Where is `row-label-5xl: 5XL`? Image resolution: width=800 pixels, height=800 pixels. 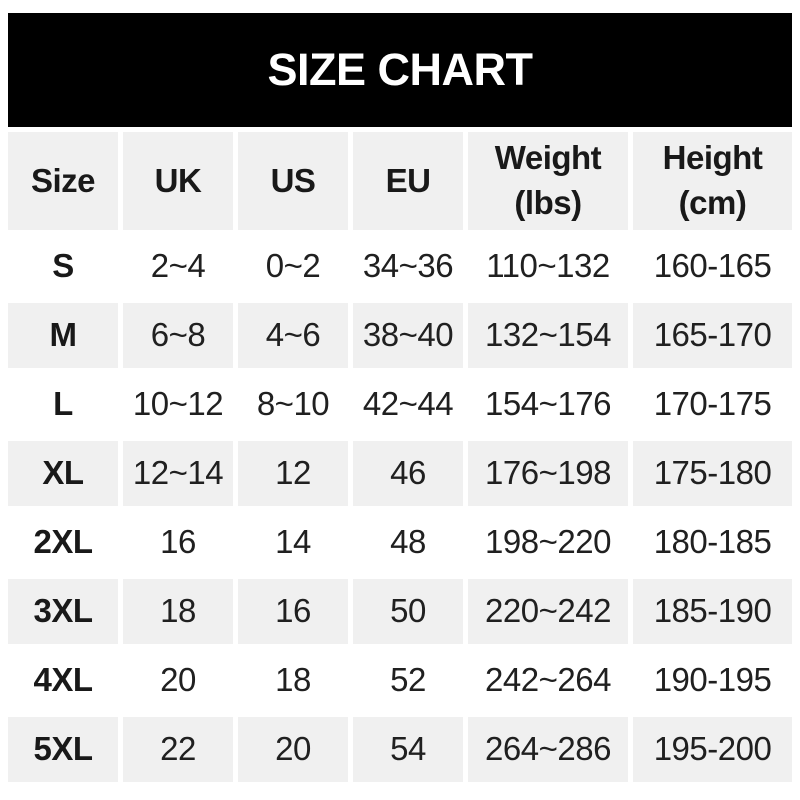 row-label-5xl: 5XL is located at coordinates (63, 749).